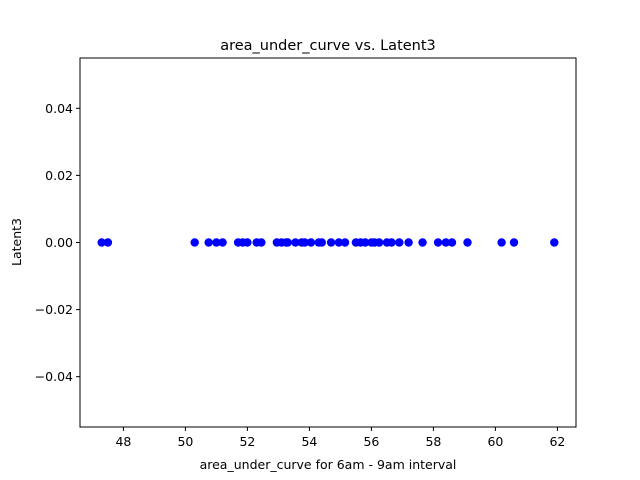 Image resolution: width=640 pixels, height=480 pixels. What do you see at coordinates (247, 441) in the screenshot?
I see `x-tick-label: 52` at bounding box center [247, 441].